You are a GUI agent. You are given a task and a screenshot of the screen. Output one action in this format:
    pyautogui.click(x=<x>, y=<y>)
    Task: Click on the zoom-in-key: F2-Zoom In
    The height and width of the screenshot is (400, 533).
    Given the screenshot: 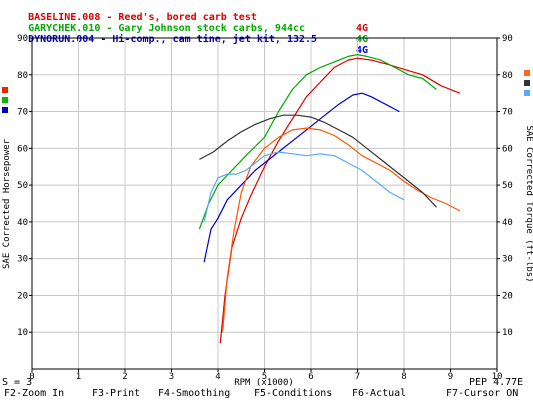 What is the action you would take?
    pyautogui.click(x=34, y=393)
    